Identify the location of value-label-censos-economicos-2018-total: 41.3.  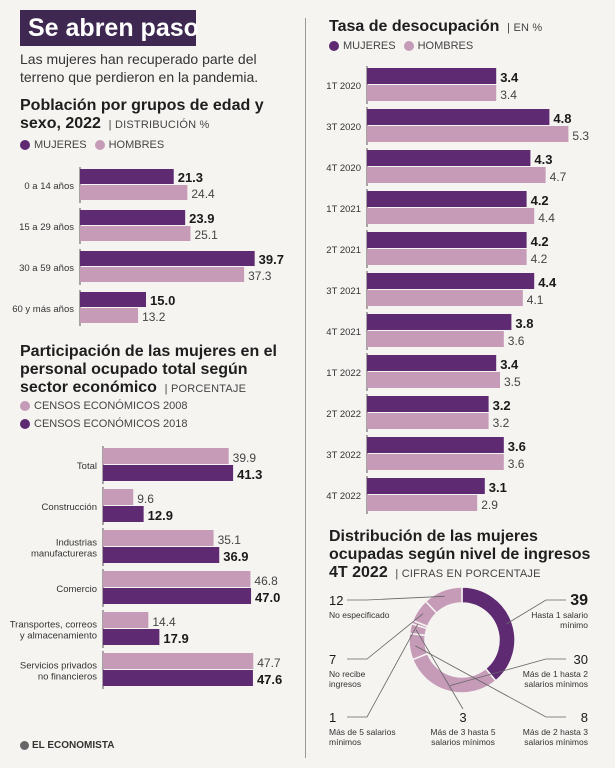
(249, 474).